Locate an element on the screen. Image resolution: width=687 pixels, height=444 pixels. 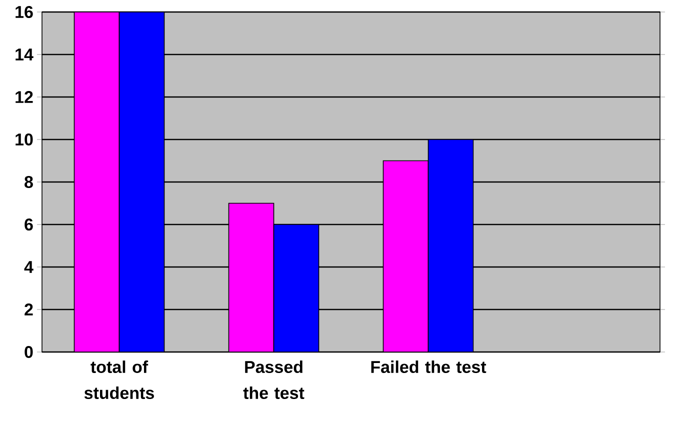
y-tick-label: 10 is located at coordinates (24, 139).